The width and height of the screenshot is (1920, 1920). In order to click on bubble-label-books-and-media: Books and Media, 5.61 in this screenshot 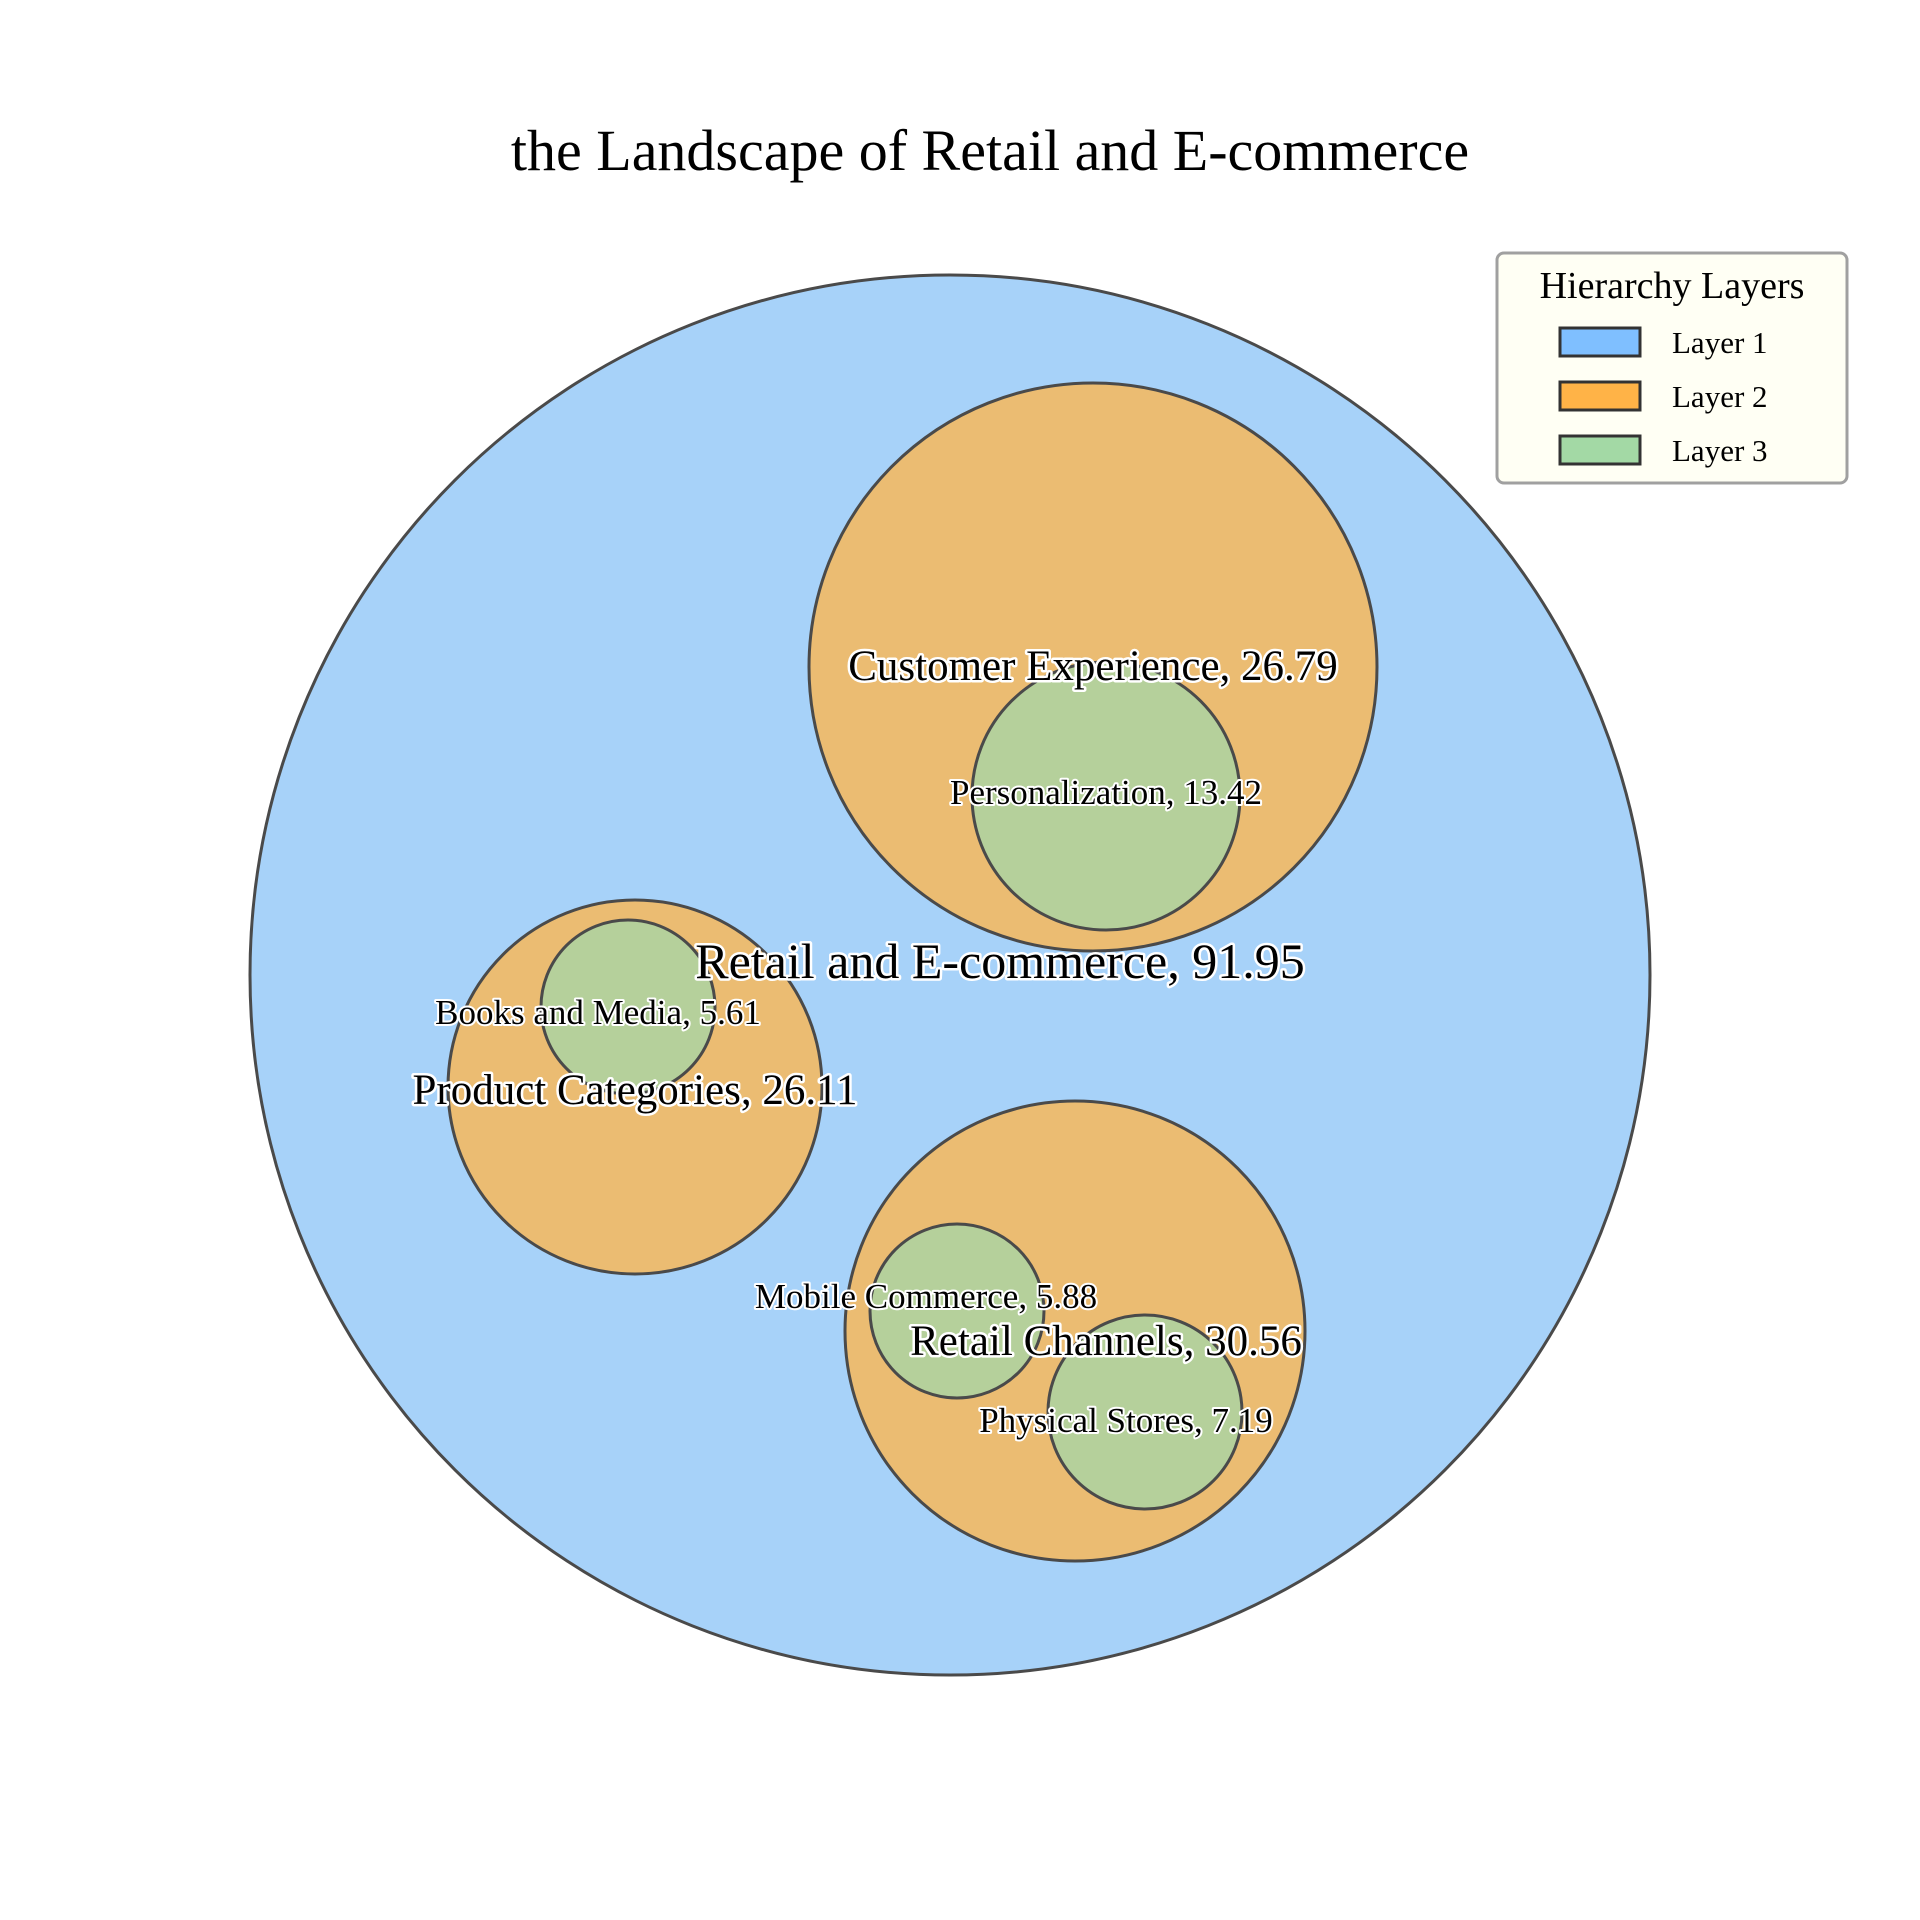, I will do `click(598, 1012)`.